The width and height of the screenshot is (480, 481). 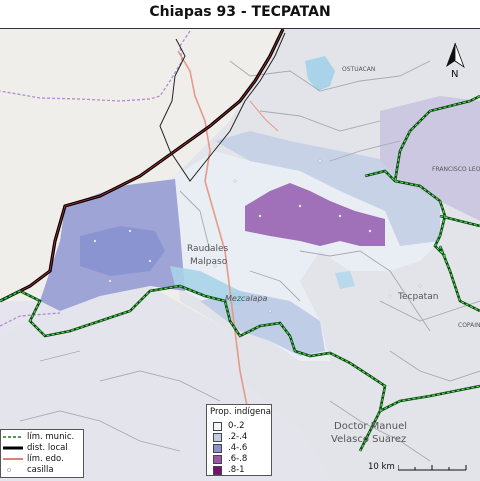 I want to click on label-river-name: Mezcalapa, so click(x=246, y=298).